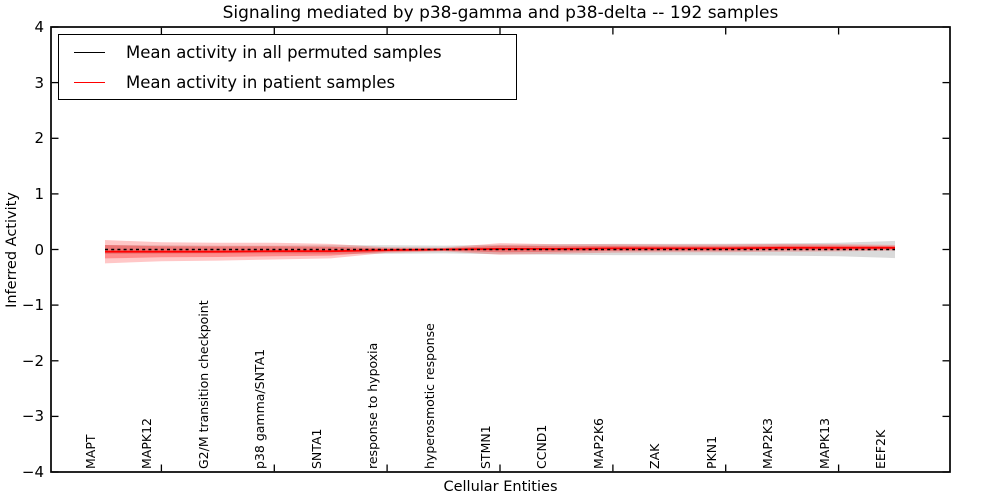 The width and height of the screenshot is (1000, 500). What do you see at coordinates (89, 52) in the screenshot?
I see `legend-line-sample-black-icon` at bounding box center [89, 52].